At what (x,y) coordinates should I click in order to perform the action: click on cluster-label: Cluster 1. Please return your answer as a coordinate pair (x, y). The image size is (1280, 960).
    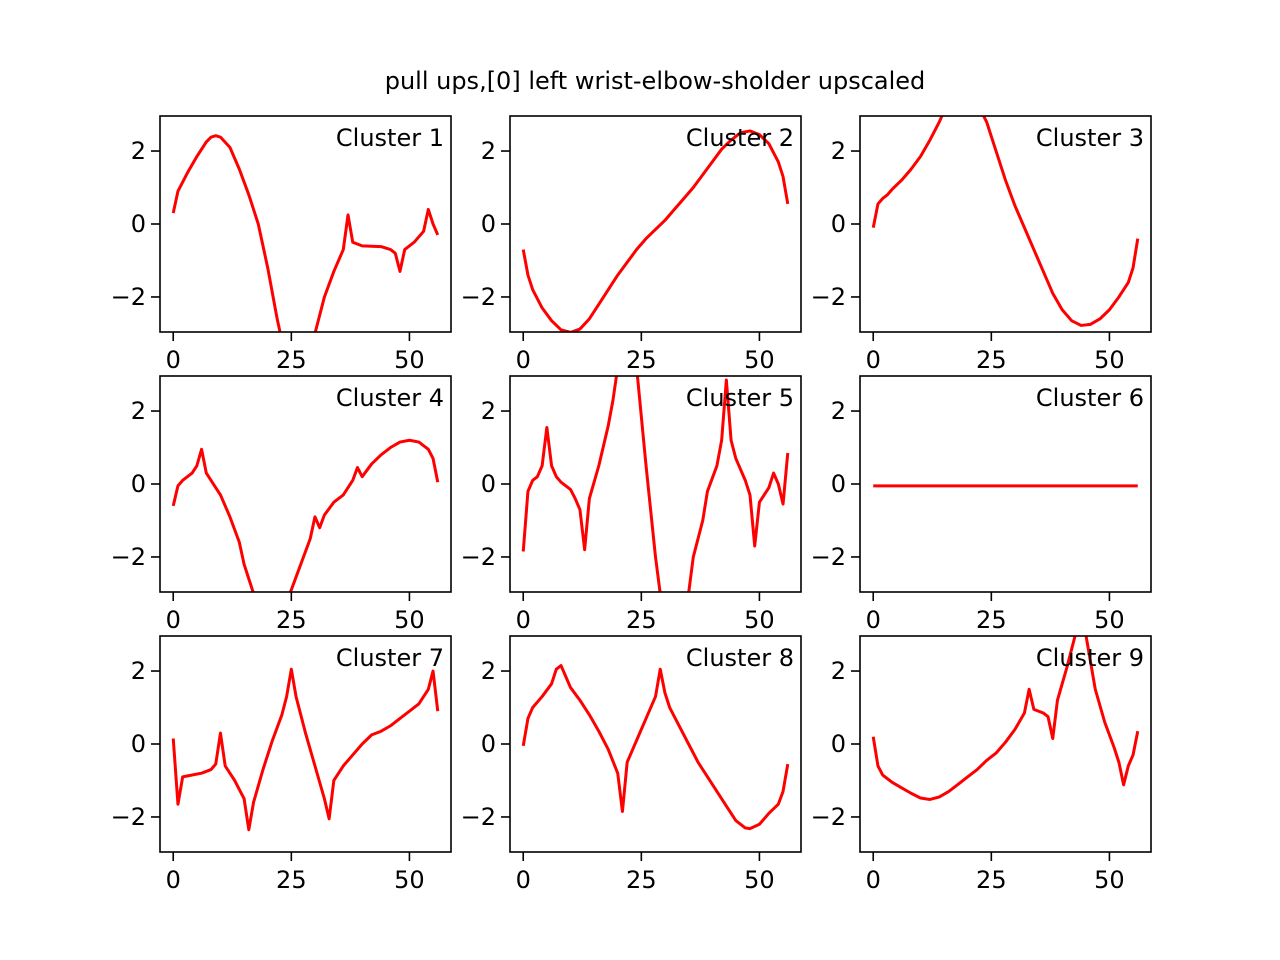
    Looking at the image, I should click on (390, 138).